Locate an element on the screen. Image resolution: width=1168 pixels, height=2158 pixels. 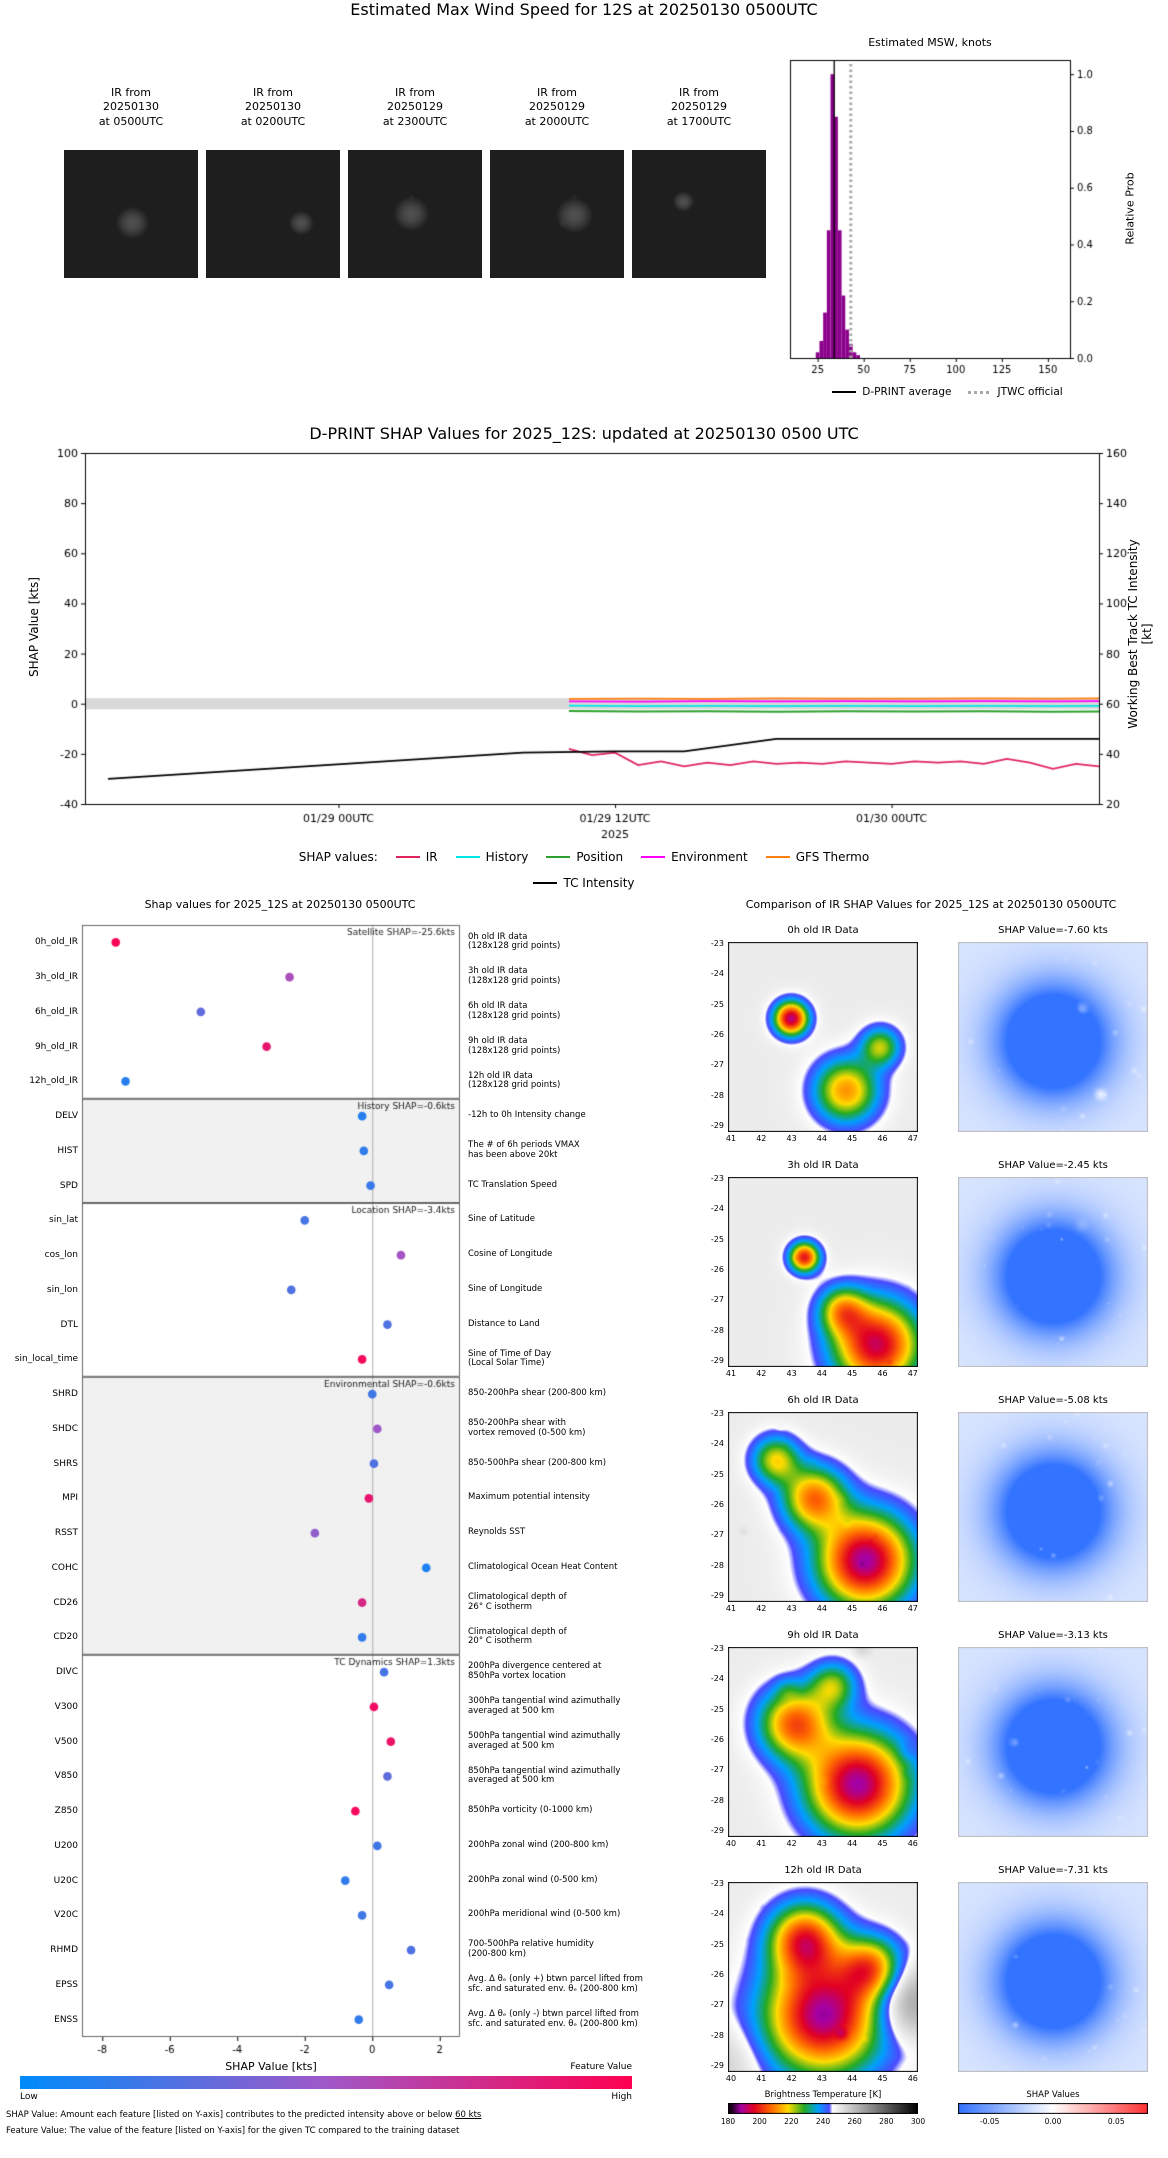
feature-description-text: TC Translation Speed is located at coordinates (512, 1184).